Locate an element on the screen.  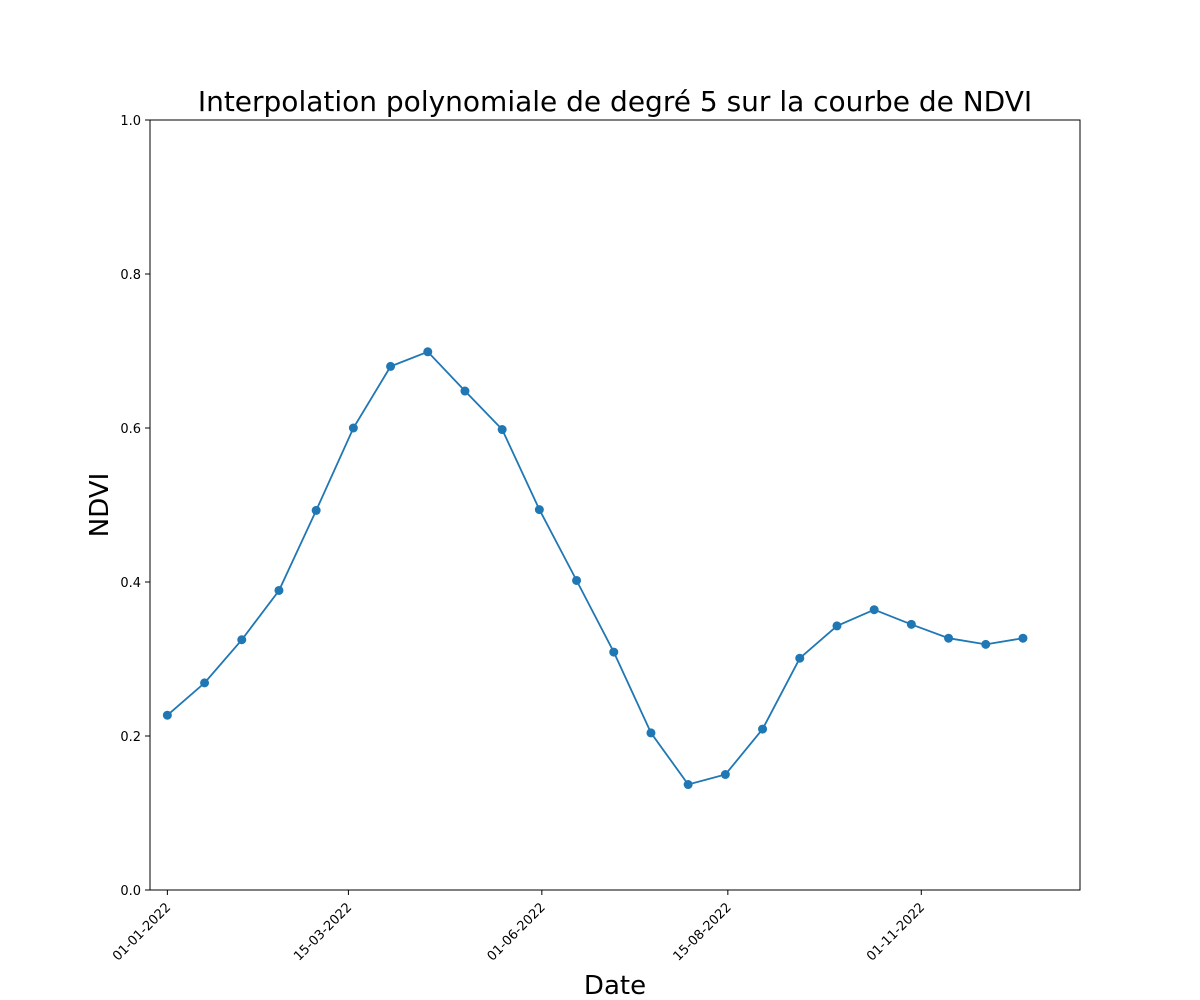
x-tick-label: 01-06-2022 is located at coordinates (517, 932).